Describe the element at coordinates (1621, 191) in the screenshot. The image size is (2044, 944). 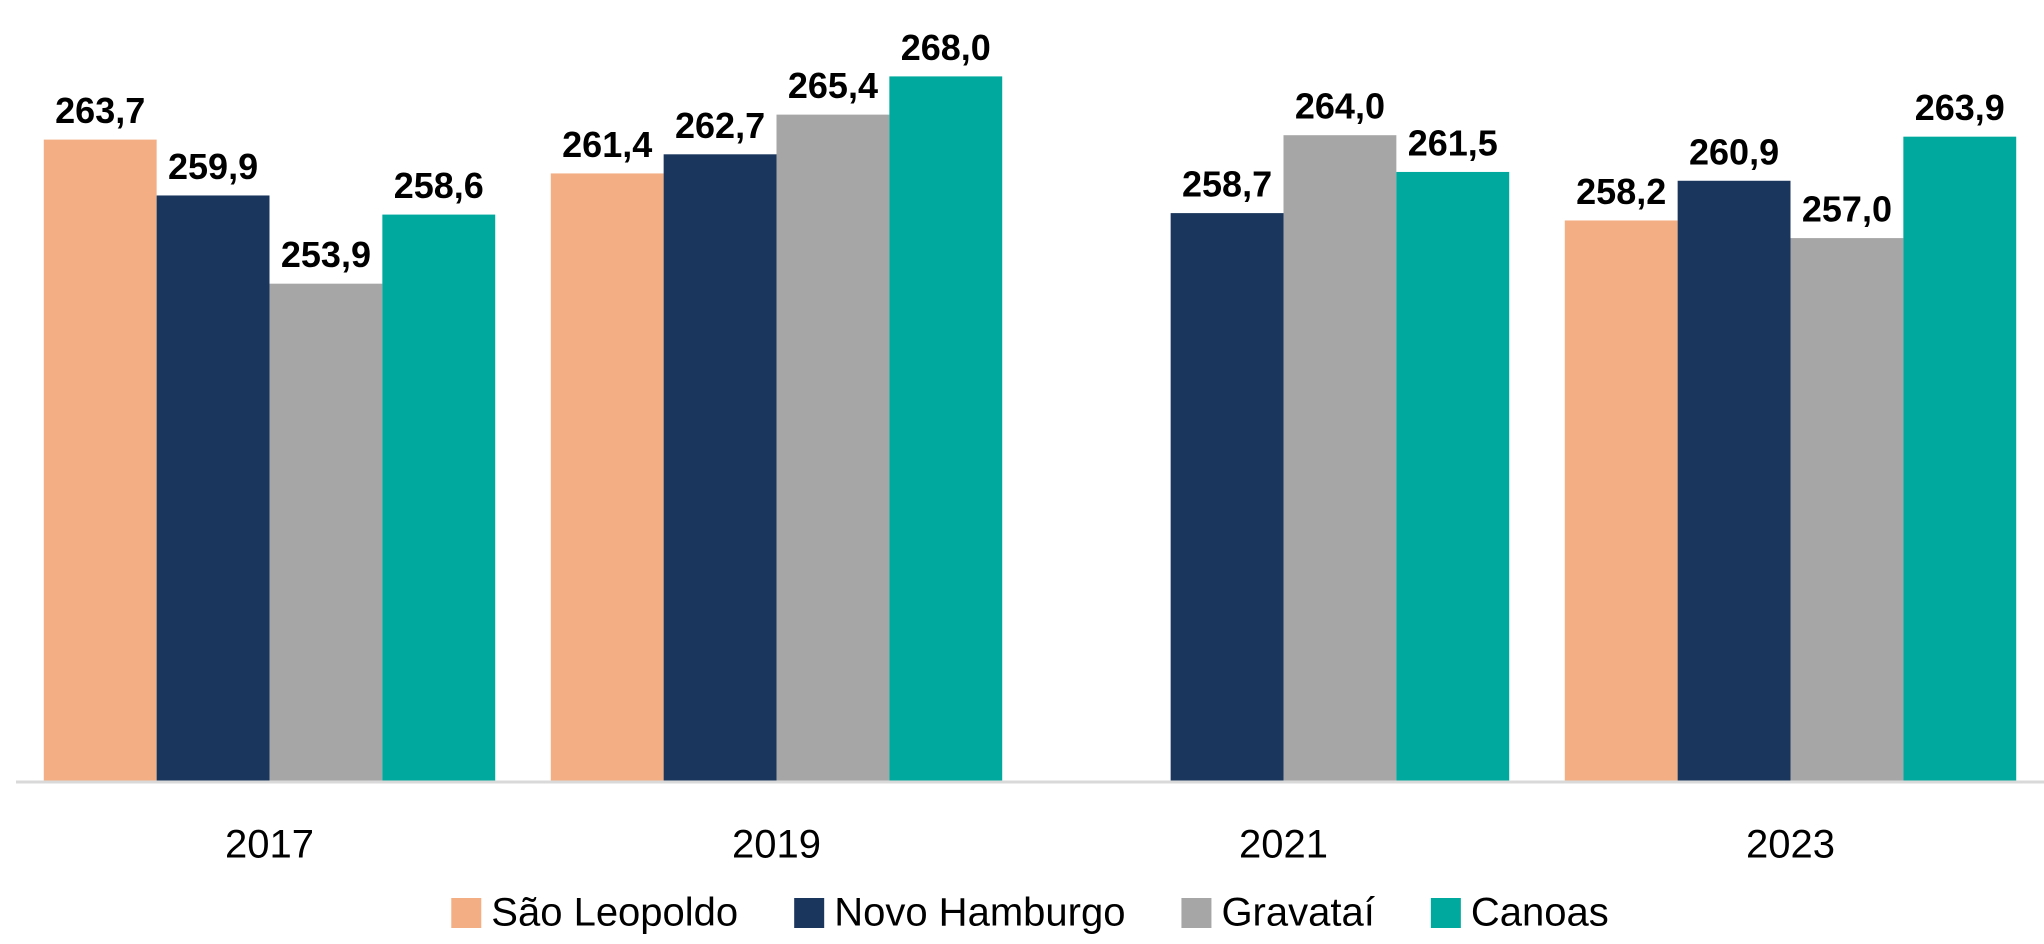
I see `data-label: 258,2` at that location.